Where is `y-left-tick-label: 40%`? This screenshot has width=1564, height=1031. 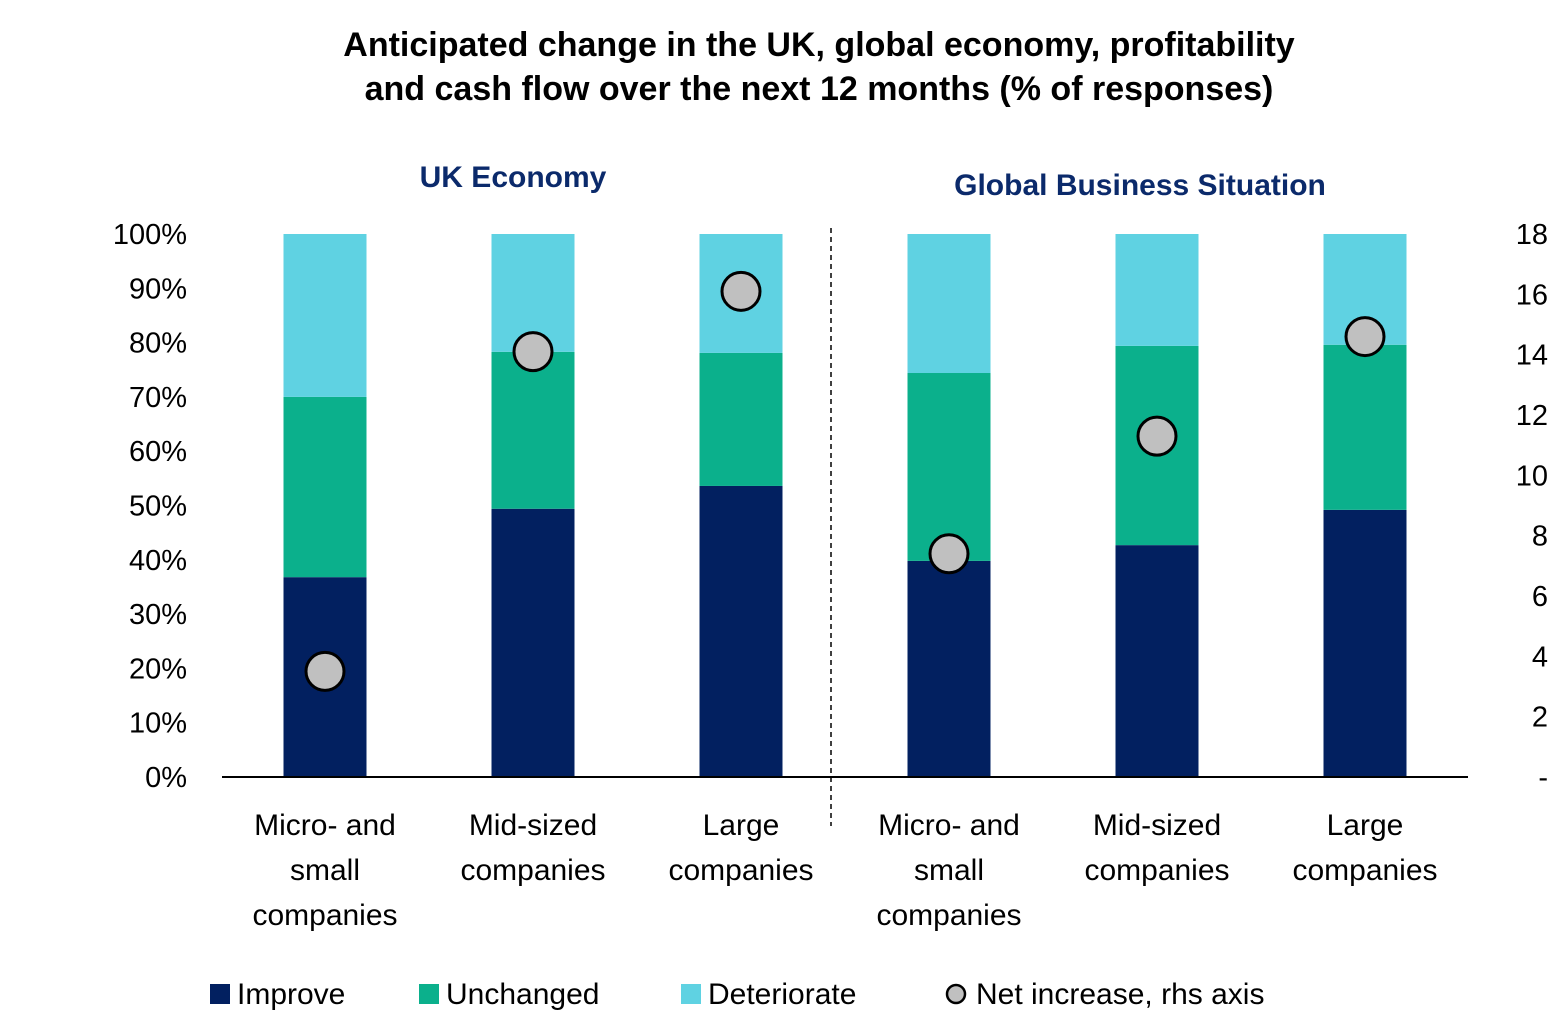
y-left-tick-label: 40% is located at coordinates (158, 561).